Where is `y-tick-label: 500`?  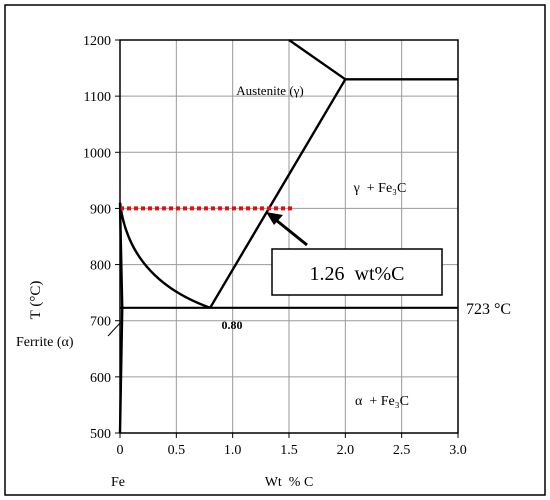 y-tick-label: 500 is located at coordinates (100, 434).